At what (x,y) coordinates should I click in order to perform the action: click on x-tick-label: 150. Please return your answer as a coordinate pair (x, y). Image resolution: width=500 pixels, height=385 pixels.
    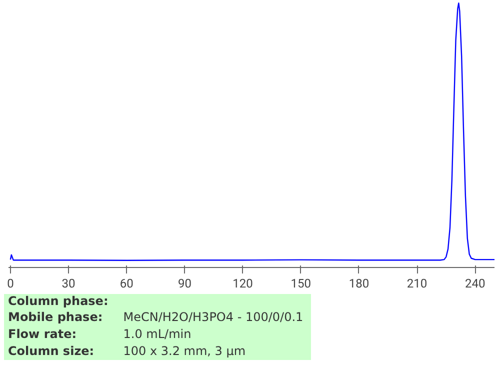
    Looking at the image, I should click on (301, 283).